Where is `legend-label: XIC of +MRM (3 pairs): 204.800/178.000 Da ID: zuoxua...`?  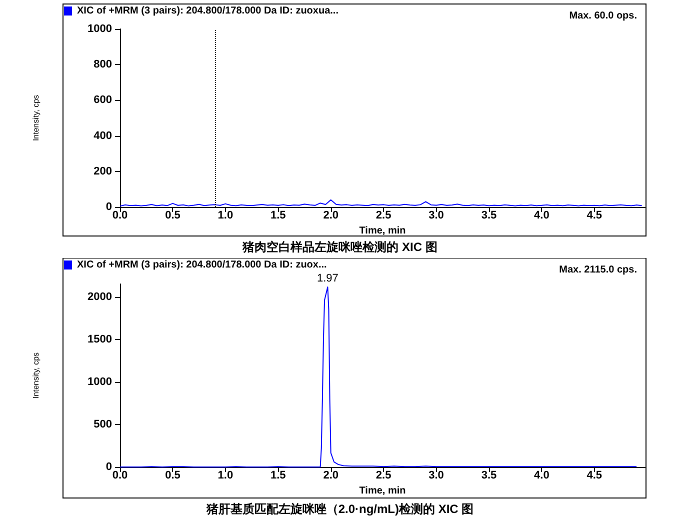
legend-label: XIC of +MRM (3 pairs): 204.800/178.000 Da ID: zuoxua... is located at coordinates (208, 11).